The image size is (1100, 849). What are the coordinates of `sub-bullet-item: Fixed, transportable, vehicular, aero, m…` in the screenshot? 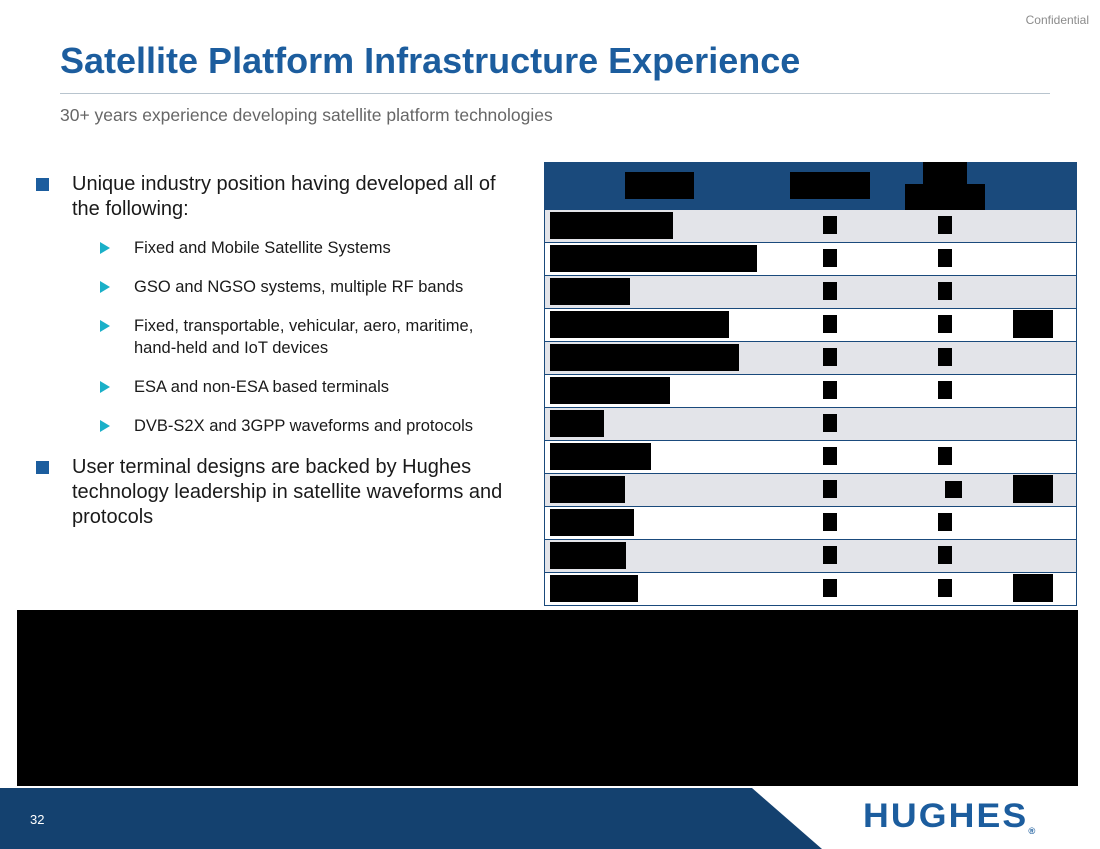 It's located at (254, 337).